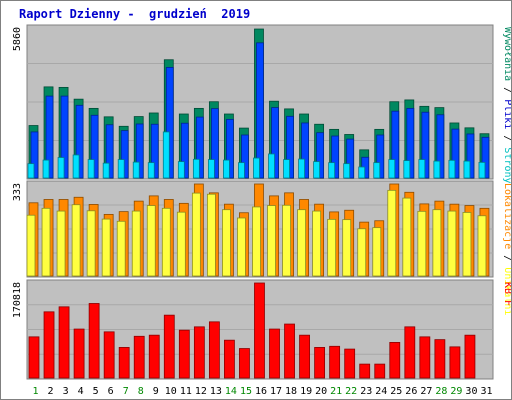  What do you see at coordinates (111, 391) in the screenshot?
I see `x-tick-label-day-6: 6` at bounding box center [111, 391].